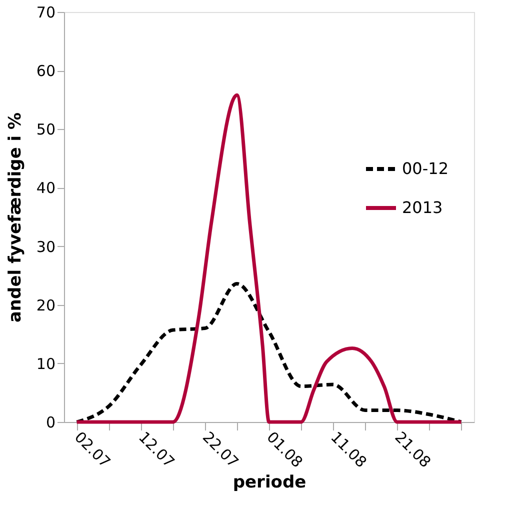  Describe the element at coordinates (46, 129) in the screenshot. I see `y-tick-label: 50` at that location.